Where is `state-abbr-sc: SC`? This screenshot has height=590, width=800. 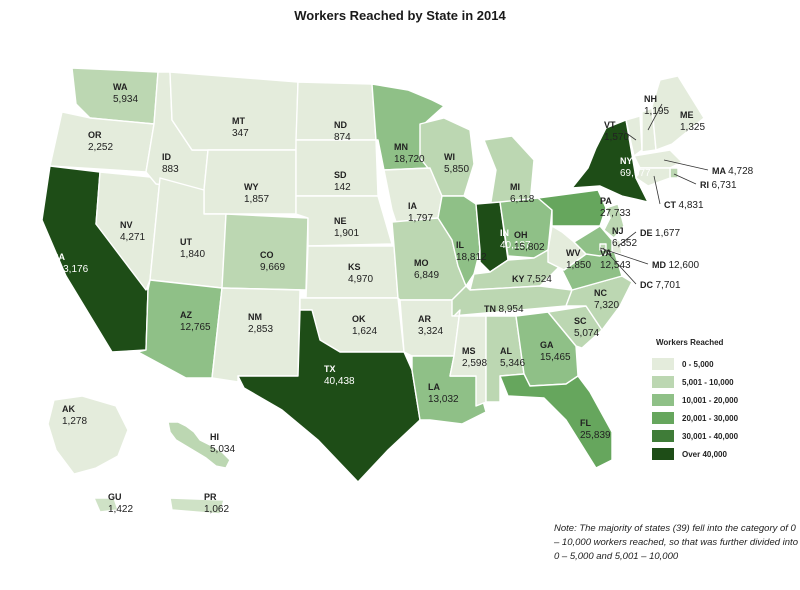 state-abbr-sc: SC is located at coordinates (580, 321).